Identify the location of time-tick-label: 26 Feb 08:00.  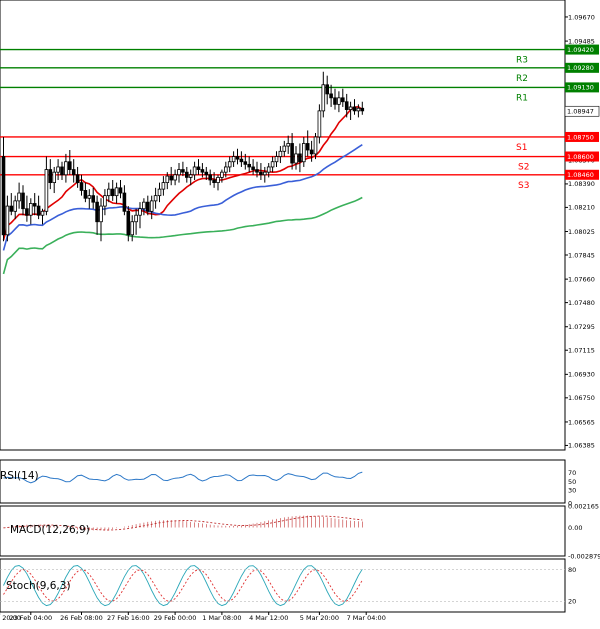
(81, 618).